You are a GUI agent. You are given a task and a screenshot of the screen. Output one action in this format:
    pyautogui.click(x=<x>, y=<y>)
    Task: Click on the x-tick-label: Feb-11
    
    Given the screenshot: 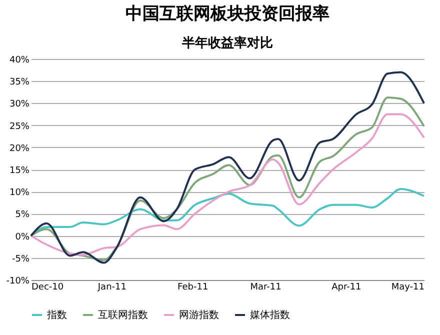 What is the action you would take?
    pyautogui.click(x=193, y=287)
    